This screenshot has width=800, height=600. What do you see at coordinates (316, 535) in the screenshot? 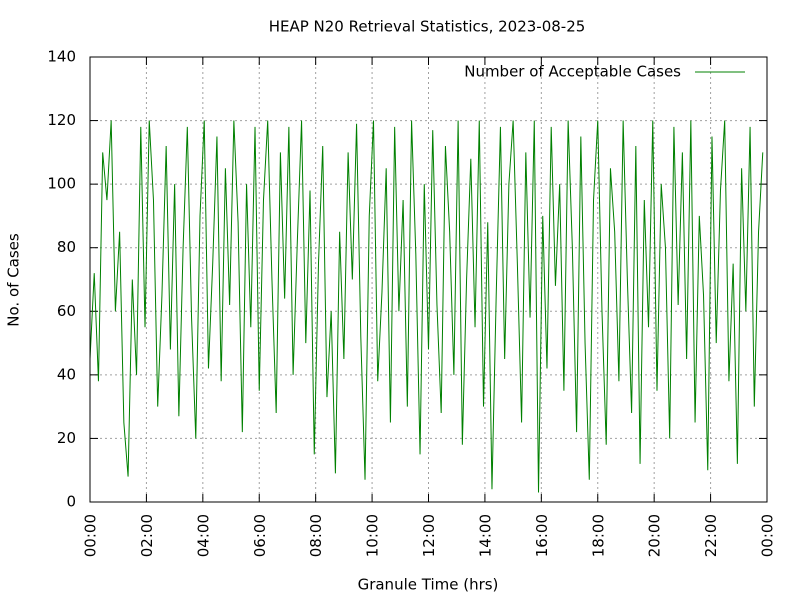
I see `x-tick-label: 08:00` at bounding box center [316, 535].